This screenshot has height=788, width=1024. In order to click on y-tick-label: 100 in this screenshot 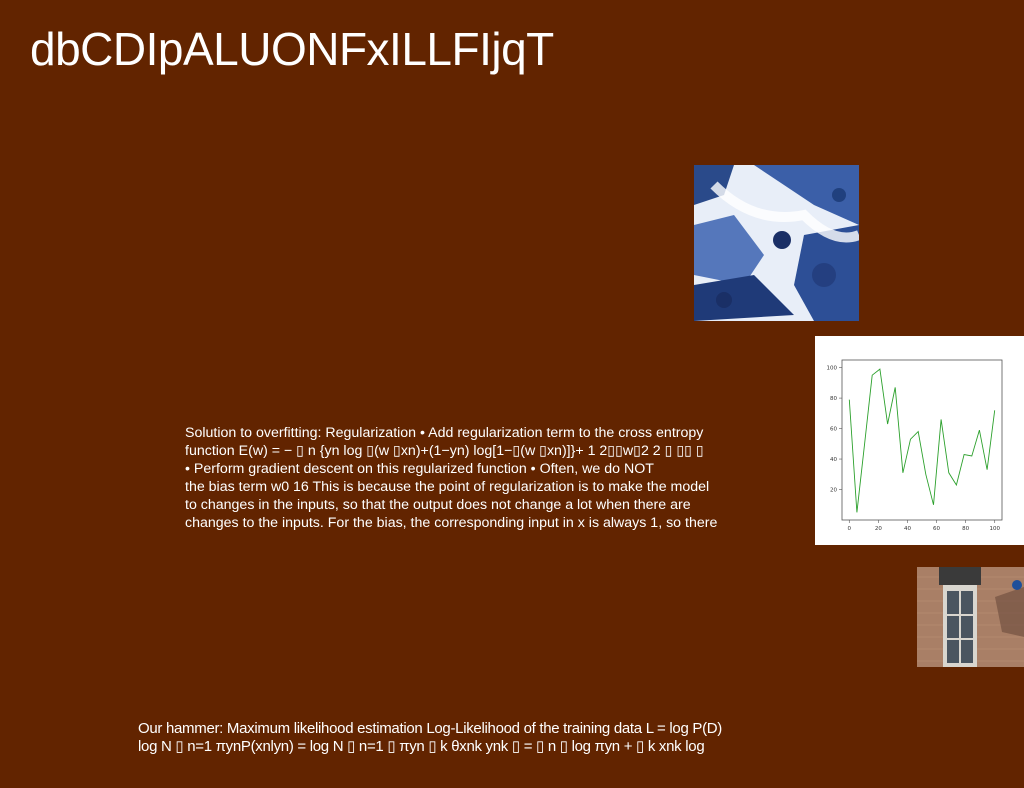, I will do `click(832, 369)`.